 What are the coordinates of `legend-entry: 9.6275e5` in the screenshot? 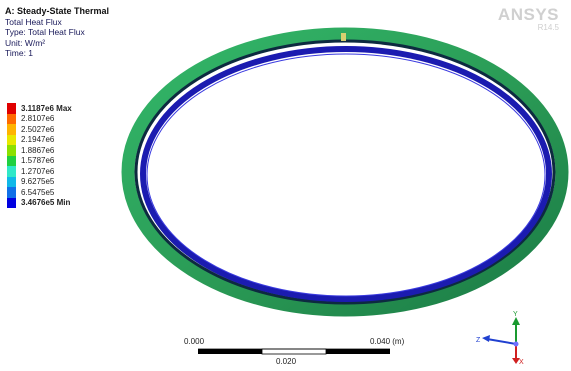 It's located at (31, 181).